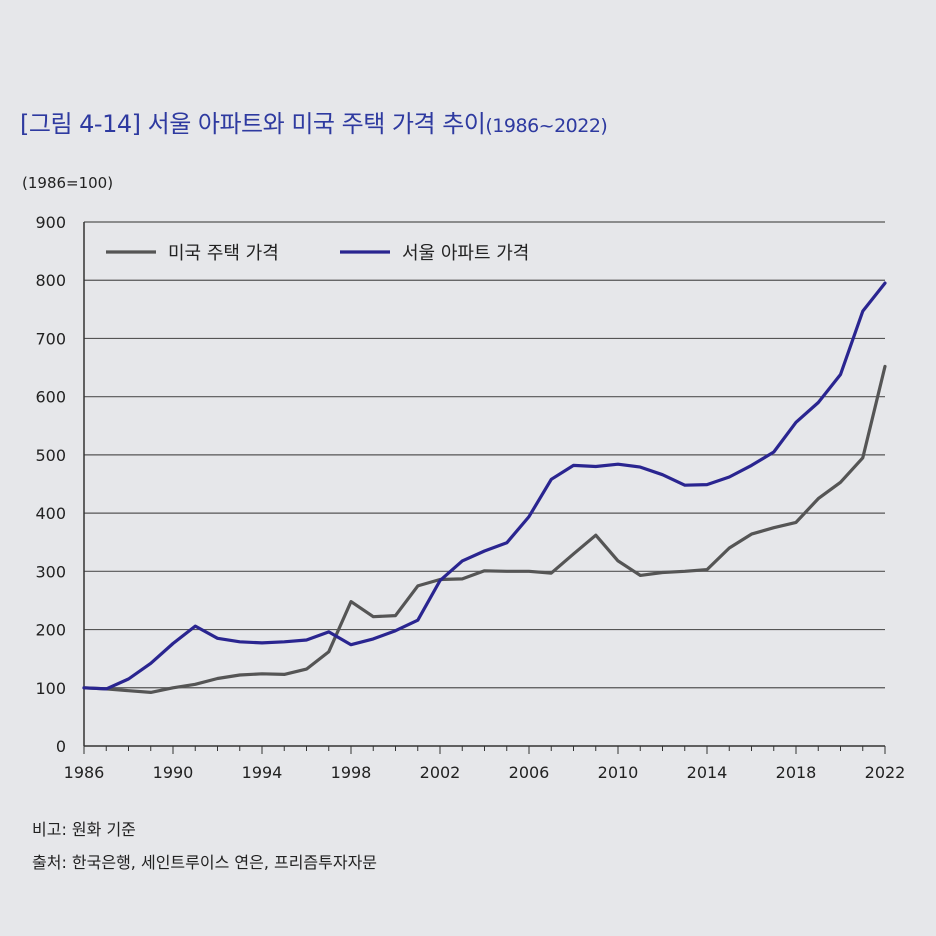 The image size is (936, 936). I want to click on x-tick-label-2010: 2010, so click(618, 772).